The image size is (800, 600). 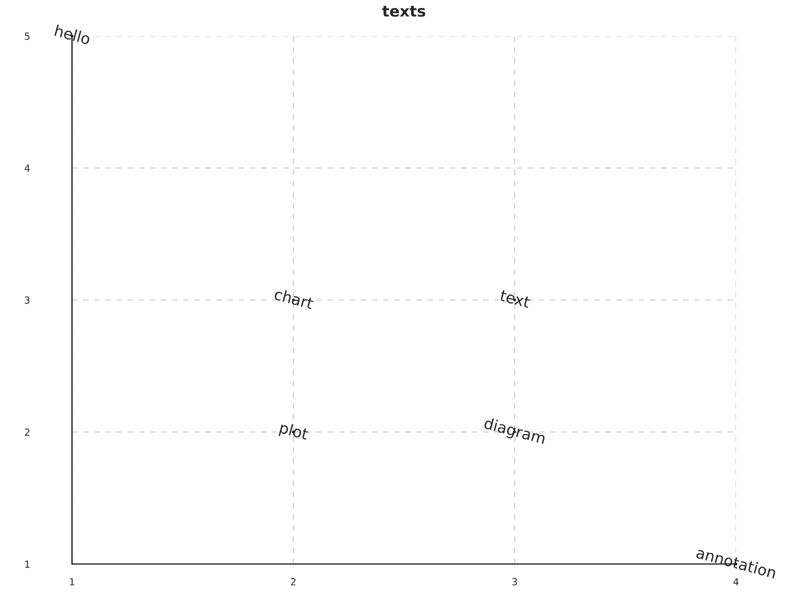 I want to click on y-tick-label: 1, so click(x=27, y=564).